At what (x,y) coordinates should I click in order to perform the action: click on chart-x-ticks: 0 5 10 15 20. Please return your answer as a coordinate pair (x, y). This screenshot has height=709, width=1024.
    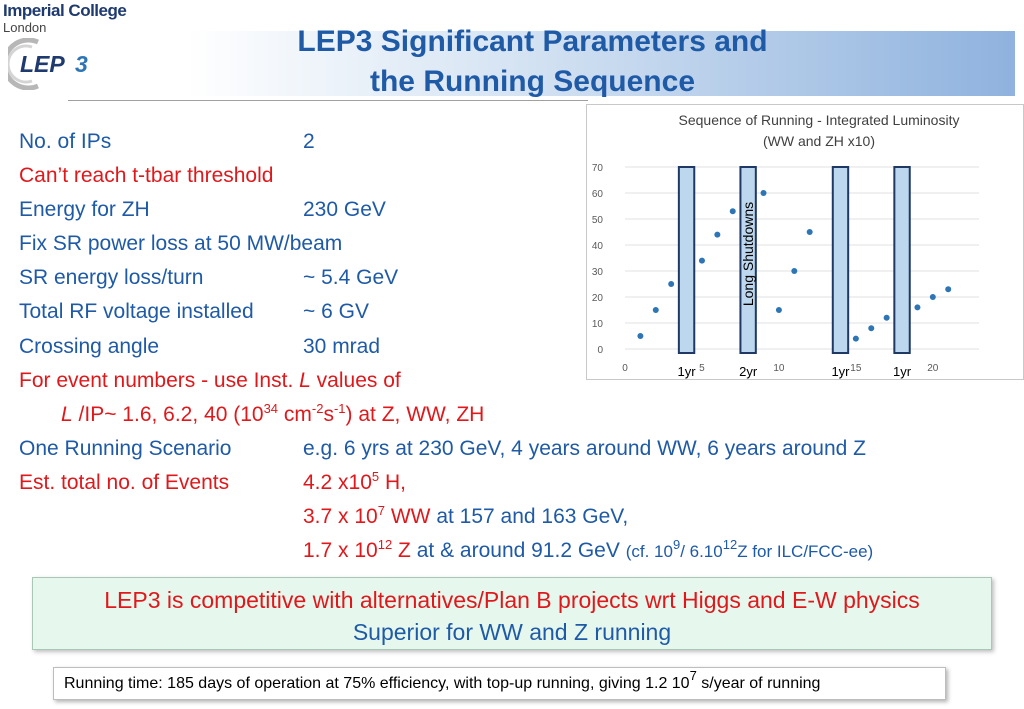
    Looking at the image, I should click on (780, 368).